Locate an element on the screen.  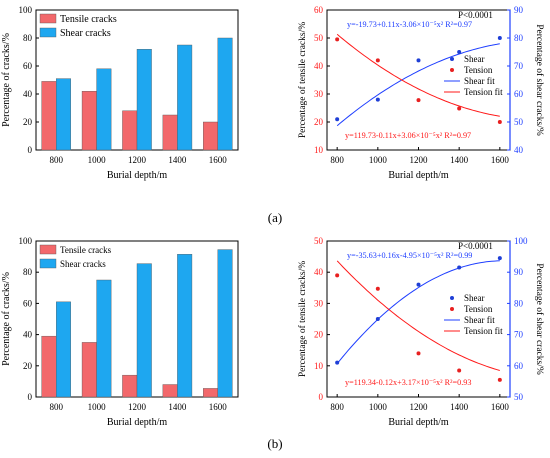
y2-tick-label: 80 is located at coordinates (519, 303).